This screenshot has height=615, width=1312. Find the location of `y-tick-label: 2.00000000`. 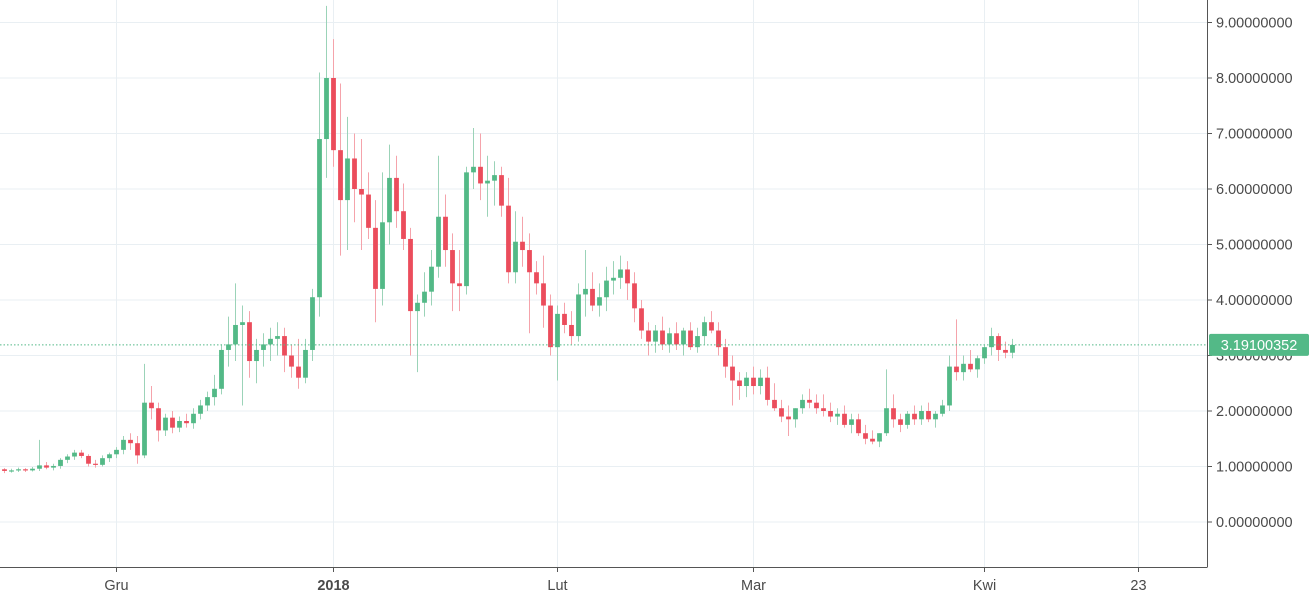

y-tick-label: 2.00000000 is located at coordinates (1254, 412).